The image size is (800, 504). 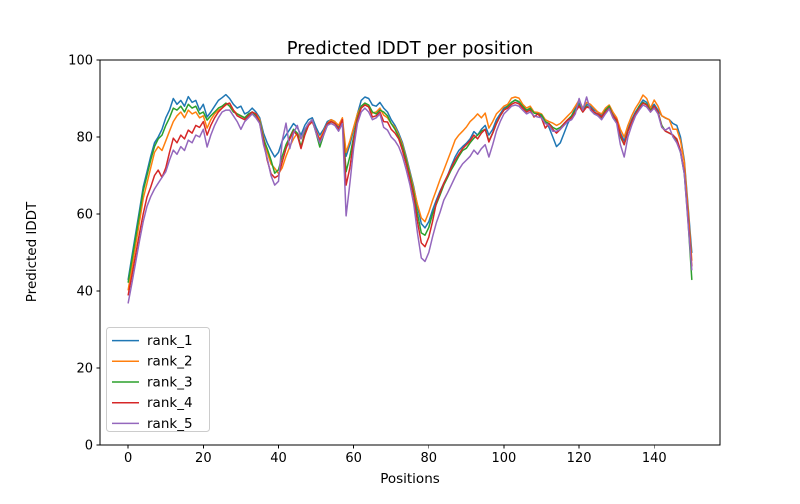 I want to click on legend-label: rank_3, so click(x=170, y=382).